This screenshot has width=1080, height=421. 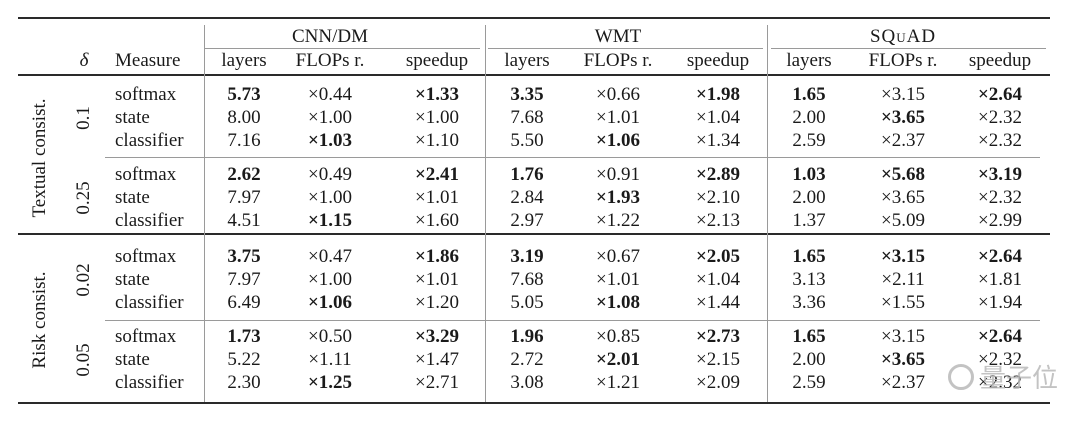 What do you see at coordinates (534, 75) in the screenshot?
I see `header-rule` at bounding box center [534, 75].